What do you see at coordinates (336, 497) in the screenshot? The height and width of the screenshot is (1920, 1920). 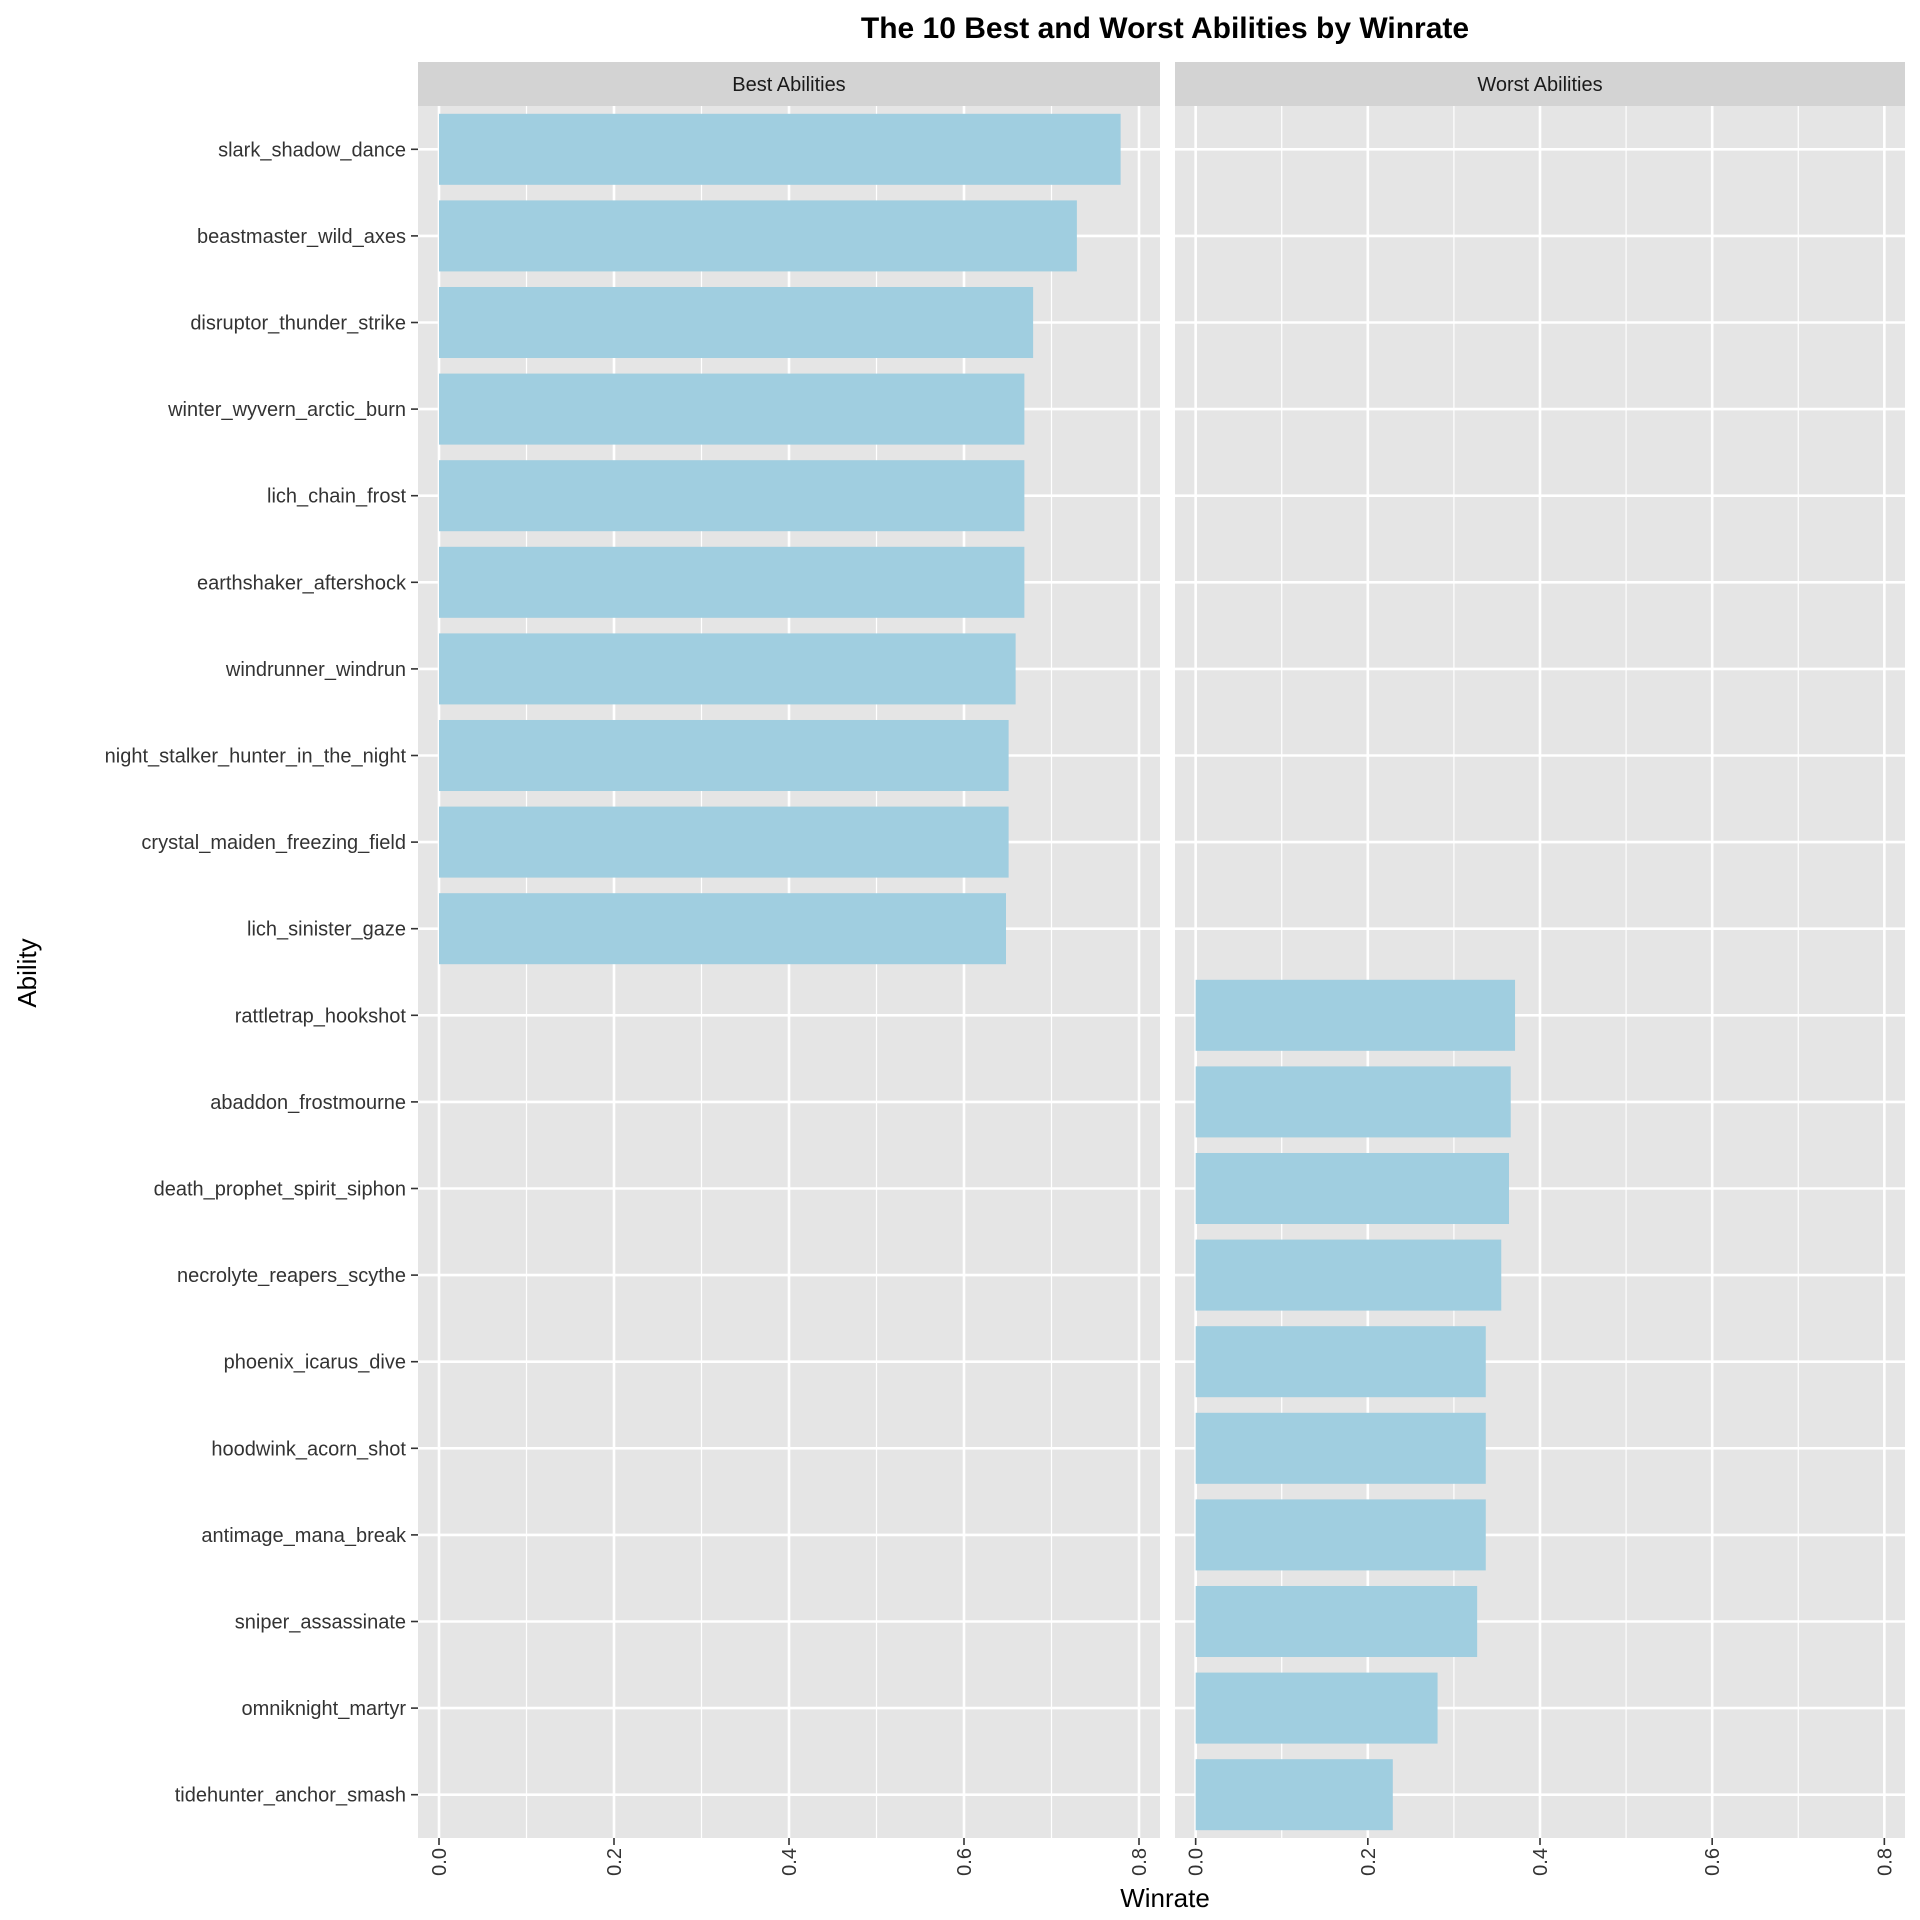 I see `y-tick-label: lich_chain_frost` at bounding box center [336, 497].